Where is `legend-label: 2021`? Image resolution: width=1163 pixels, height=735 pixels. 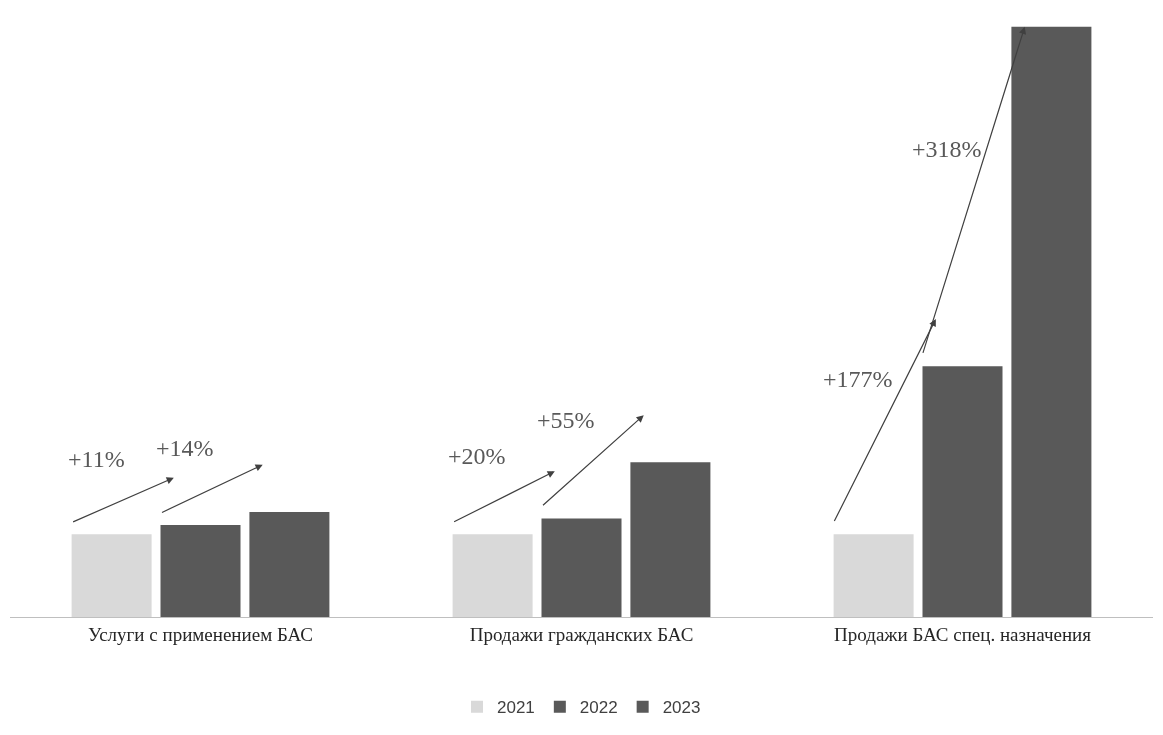
legend-label: 2021 is located at coordinates (516, 708).